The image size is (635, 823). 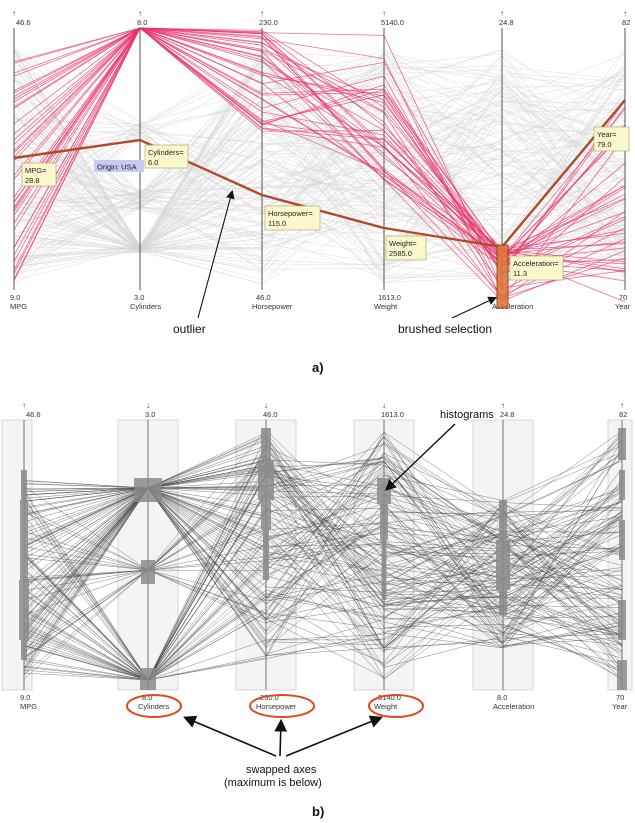 I want to click on panel-b-axis-weight-top-value: 1613.0, so click(x=392, y=414).